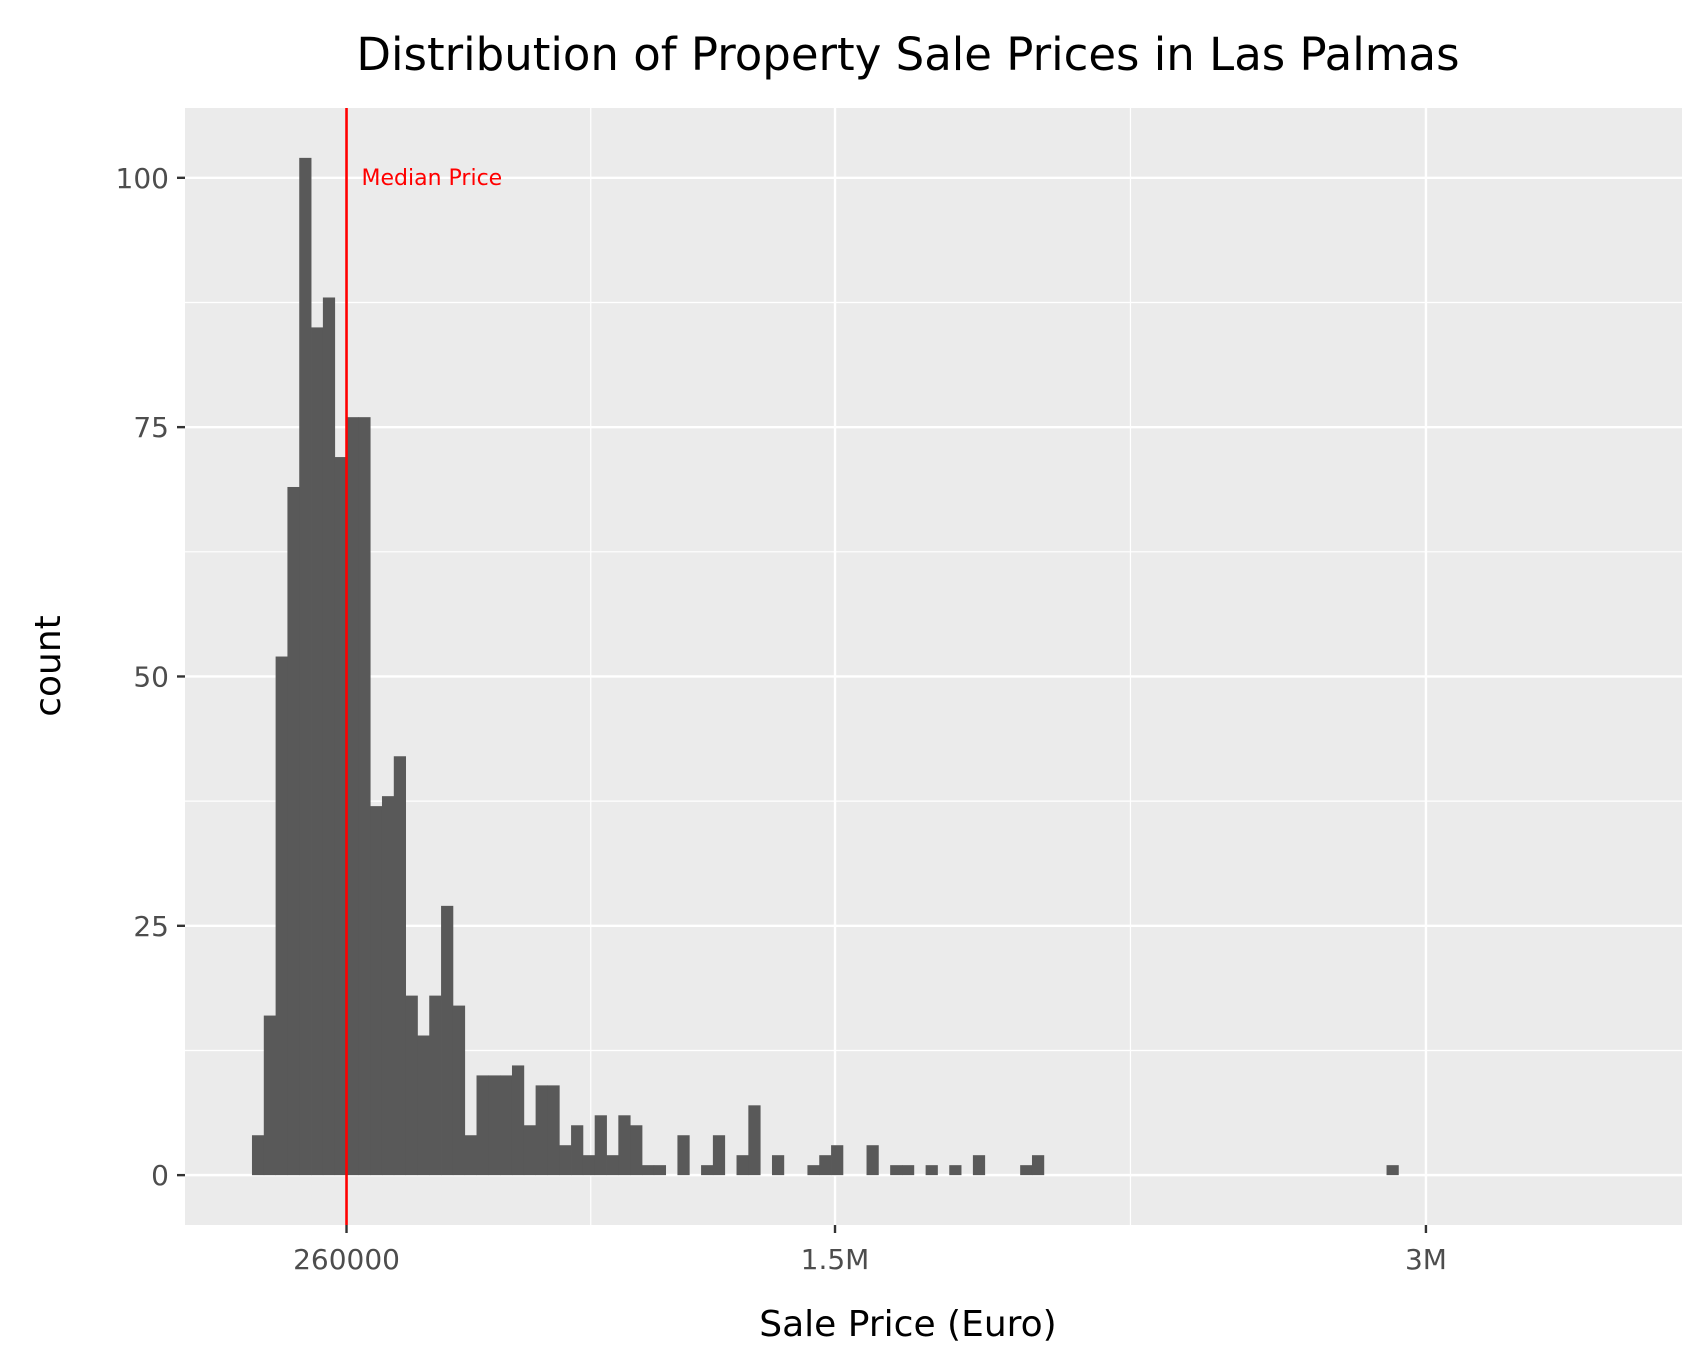 Image resolution: width=1701 pixels, height=1368 pixels. I want to click on x-tick-label: 260000, so click(346, 1259).